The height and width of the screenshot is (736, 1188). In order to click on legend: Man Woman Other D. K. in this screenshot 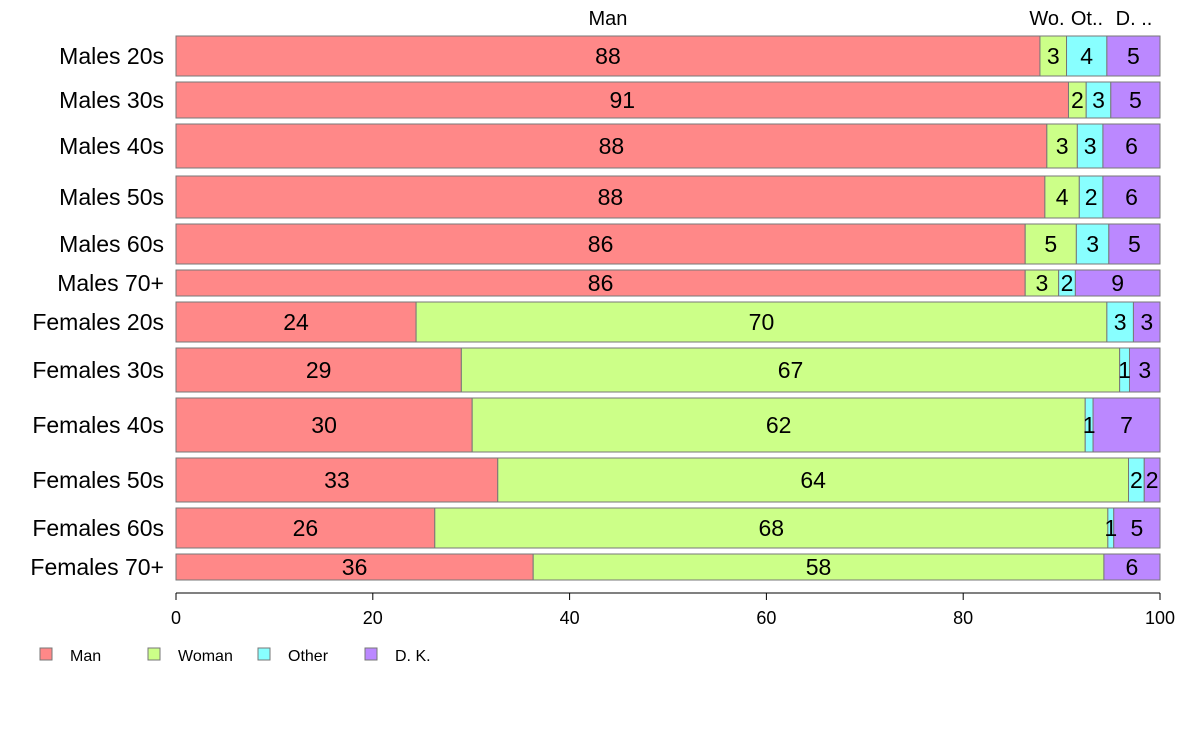, I will do `click(235, 656)`.